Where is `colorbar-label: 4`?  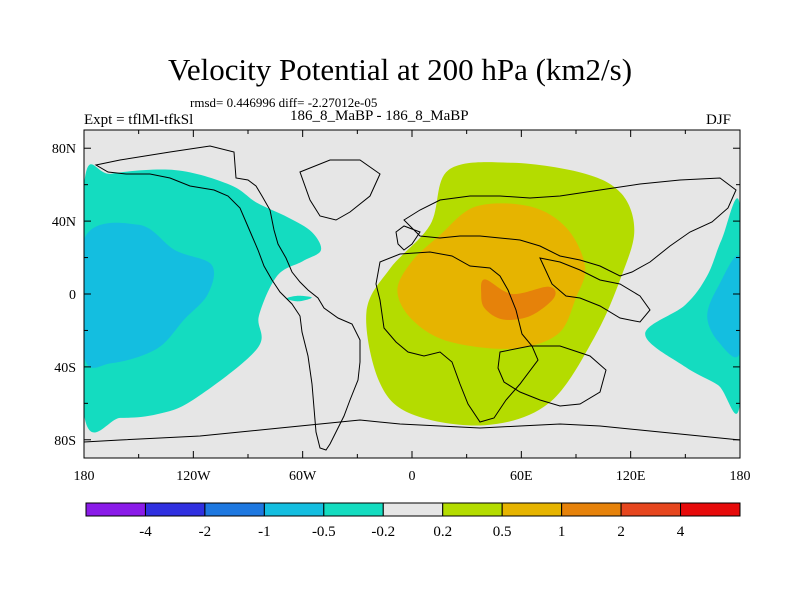 colorbar-label: 4 is located at coordinates (681, 532).